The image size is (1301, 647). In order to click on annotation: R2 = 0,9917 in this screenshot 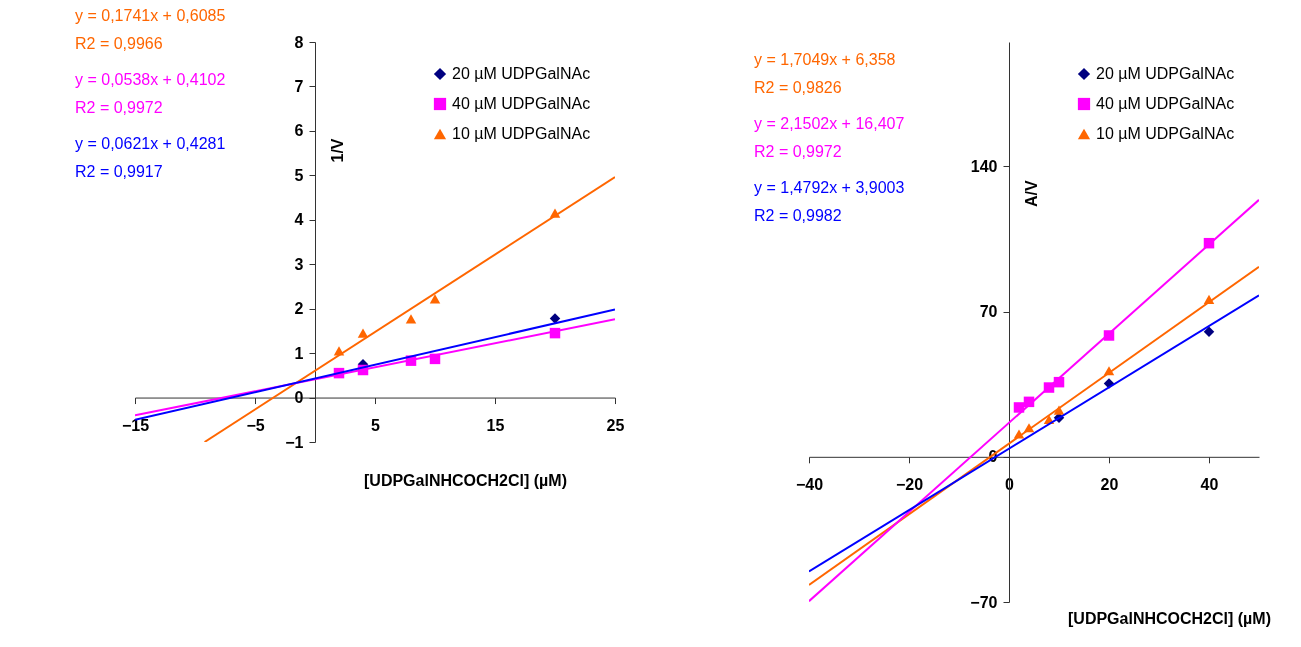, I will do `click(119, 171)`.